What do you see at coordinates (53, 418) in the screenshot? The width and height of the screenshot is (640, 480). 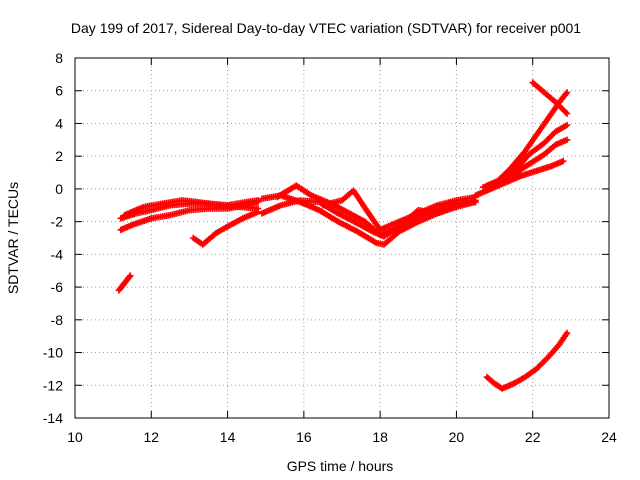 I see `y-tick-label: -14` at bounding box center [53, 418].